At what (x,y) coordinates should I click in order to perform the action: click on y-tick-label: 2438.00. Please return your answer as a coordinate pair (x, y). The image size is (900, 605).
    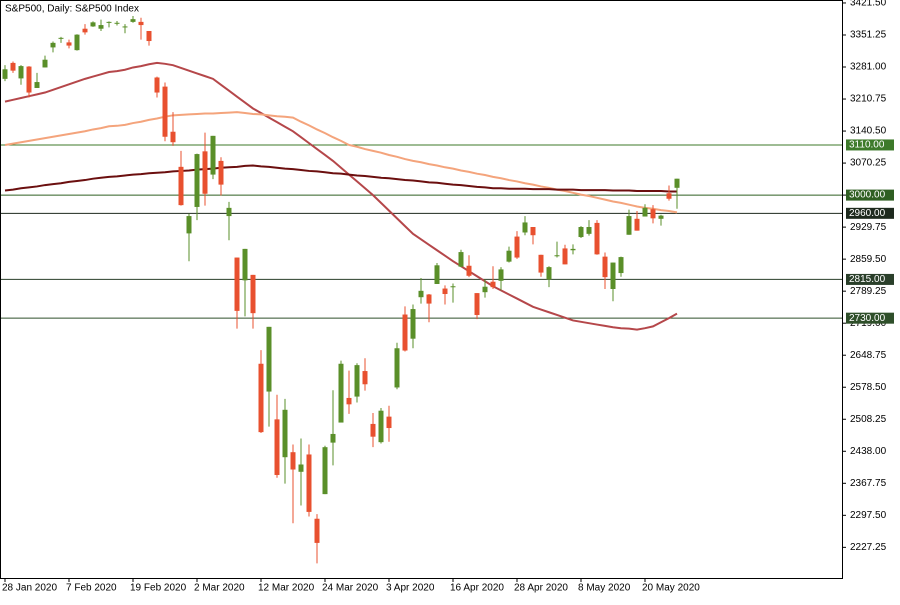
    Looking at the image, I should click on (868, 451).